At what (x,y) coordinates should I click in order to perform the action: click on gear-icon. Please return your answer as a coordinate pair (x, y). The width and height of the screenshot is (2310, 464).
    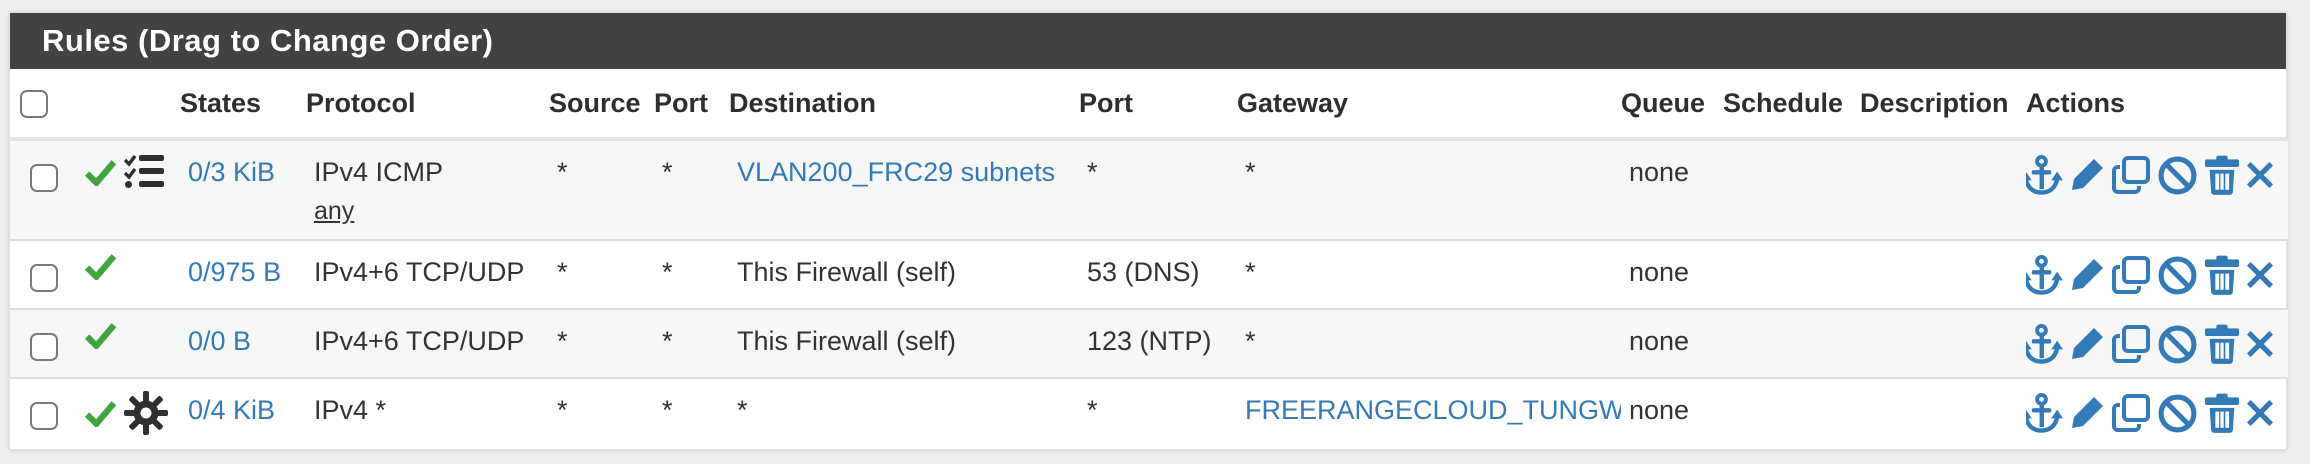
    Looking at the image, I should click on (146, 413).